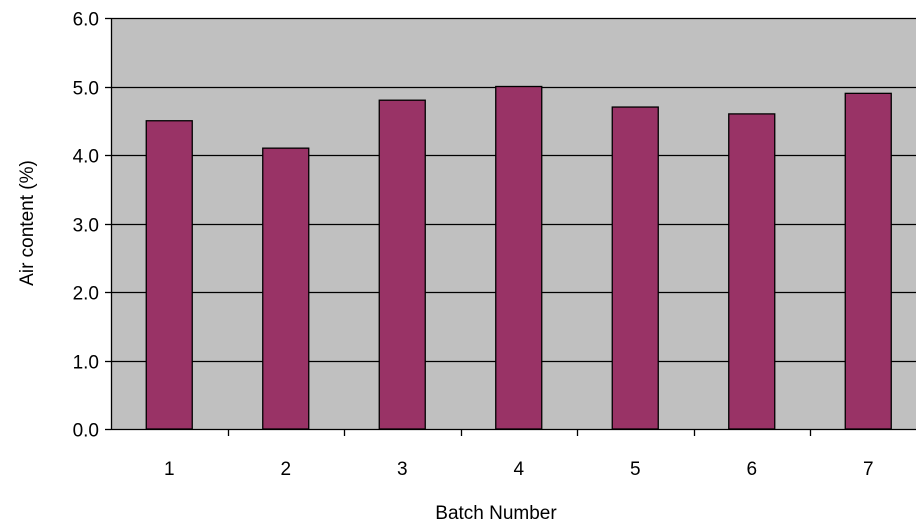 This screenshot has width=916, height=529. I want to click on y-tick-label: 6.0, so click(86, 20).